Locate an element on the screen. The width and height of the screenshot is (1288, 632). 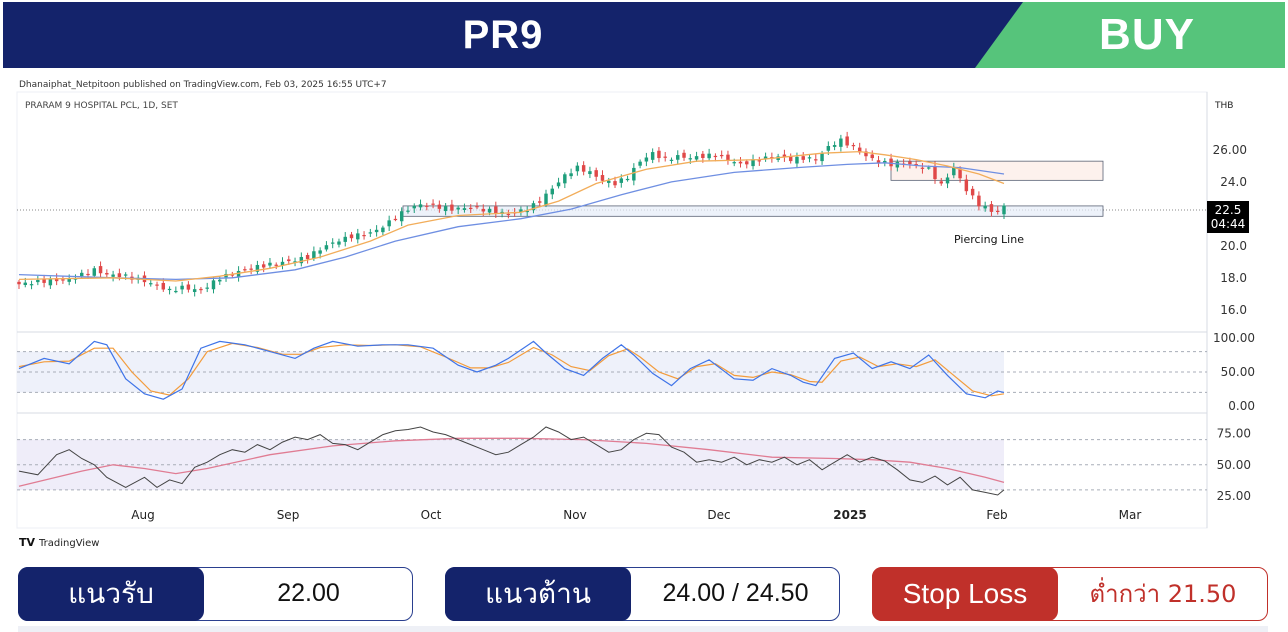
month-label: Mar is located at coordinates (1130, 515).